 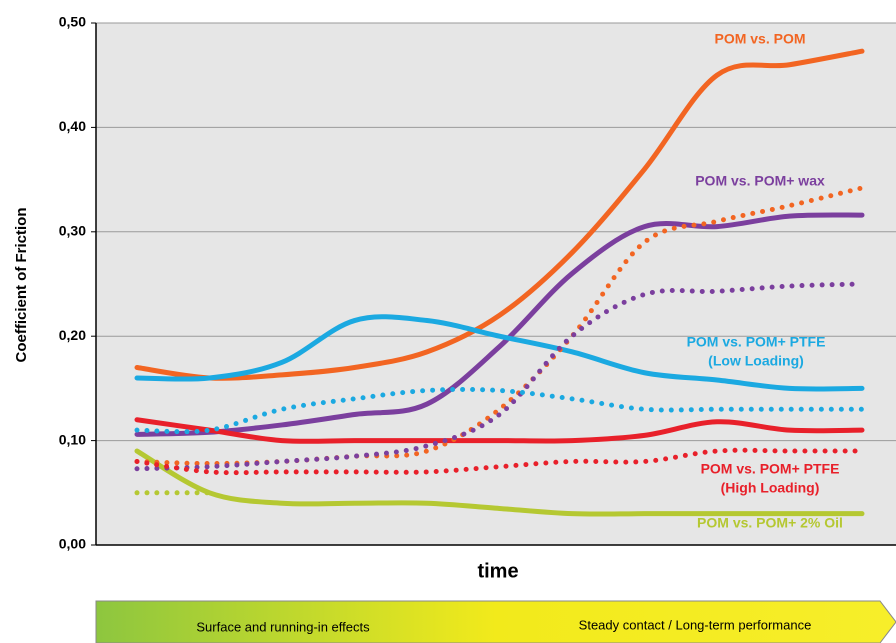 What do you see at coordinates (770, 488) in the screenshot?
I see `series-label: (High Loading)` at bounding box center [770, 488].